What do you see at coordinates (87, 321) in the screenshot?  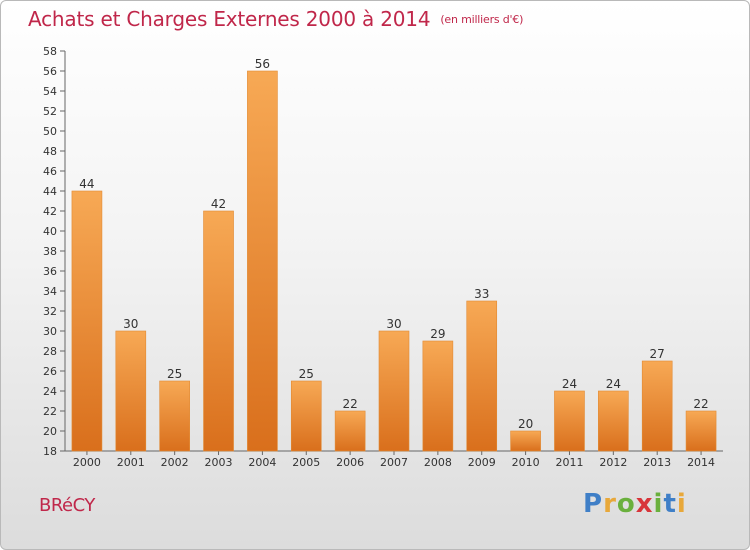 I see `bar-2000` at bounding box center [87, 321].